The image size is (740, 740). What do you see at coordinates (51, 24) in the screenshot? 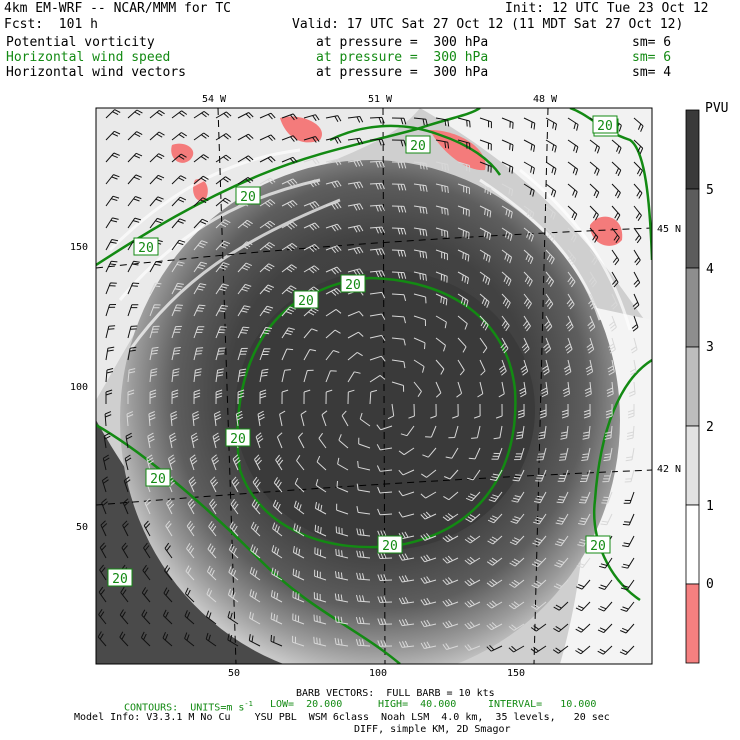
I see `forecast-hour: Fcst: 101 h` at bounding box center [51, 24].